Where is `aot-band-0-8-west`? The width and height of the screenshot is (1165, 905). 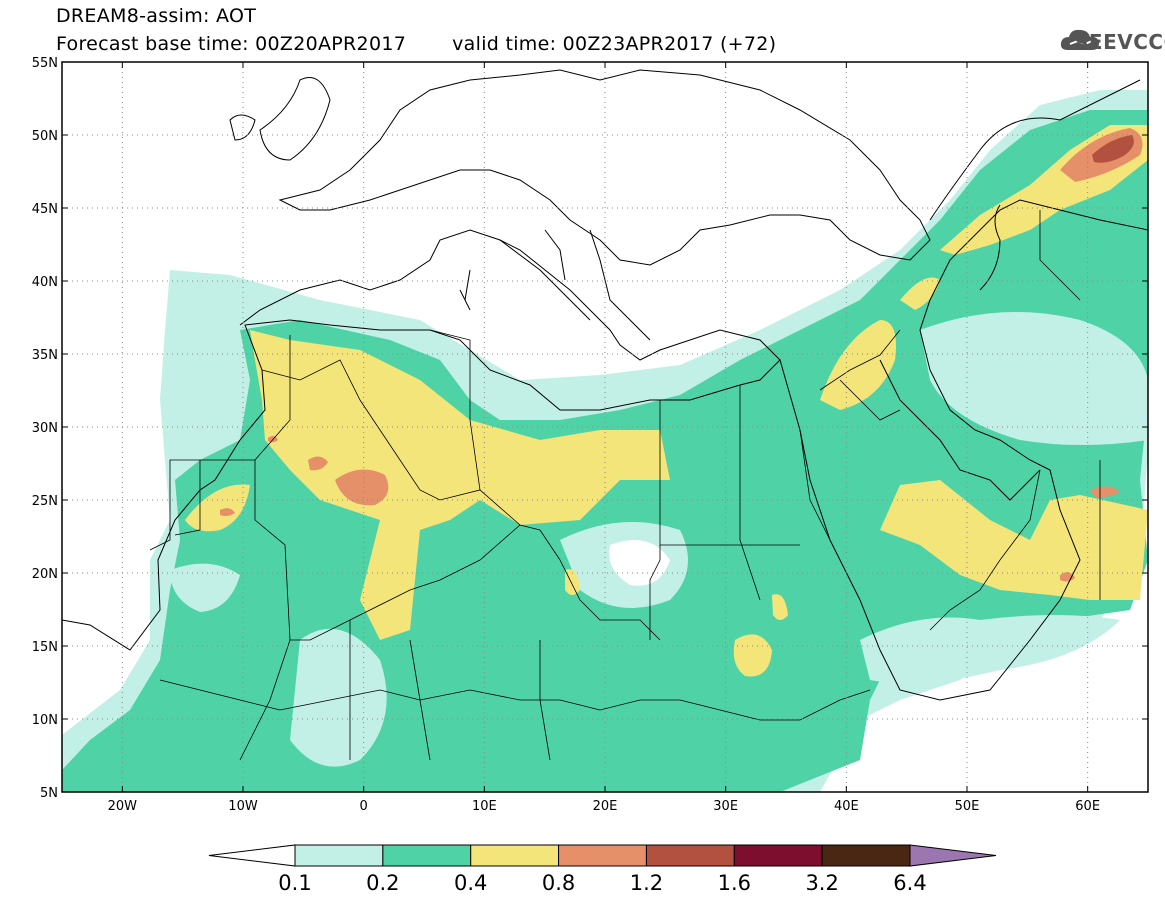
aot-band-0-8-west is located at coordinates (227, 512).